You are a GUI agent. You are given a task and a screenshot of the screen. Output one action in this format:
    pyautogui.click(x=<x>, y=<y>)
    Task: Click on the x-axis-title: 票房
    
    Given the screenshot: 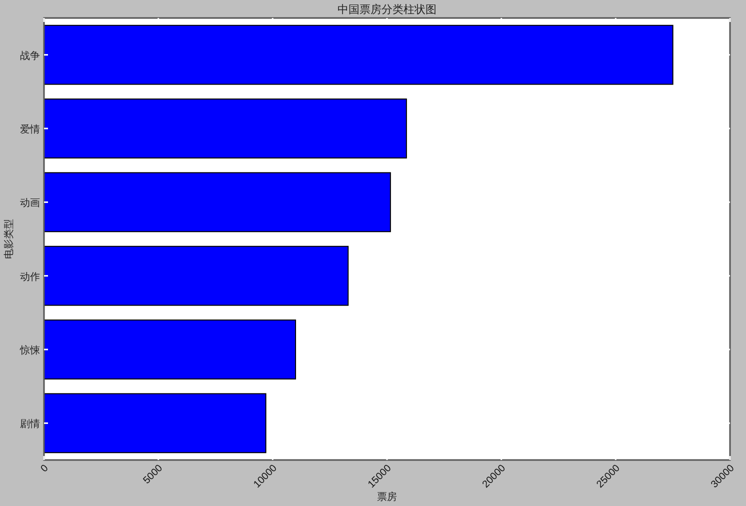 What is the action you would take?
    pyautogui.click(x=387, y=497)
    